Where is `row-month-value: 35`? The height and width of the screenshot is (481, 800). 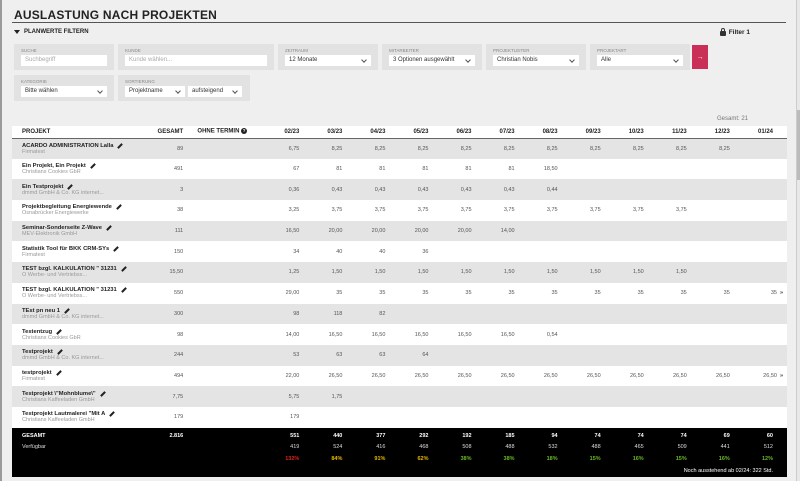
row-month-value: 35 is located at coordinates (468, 293).